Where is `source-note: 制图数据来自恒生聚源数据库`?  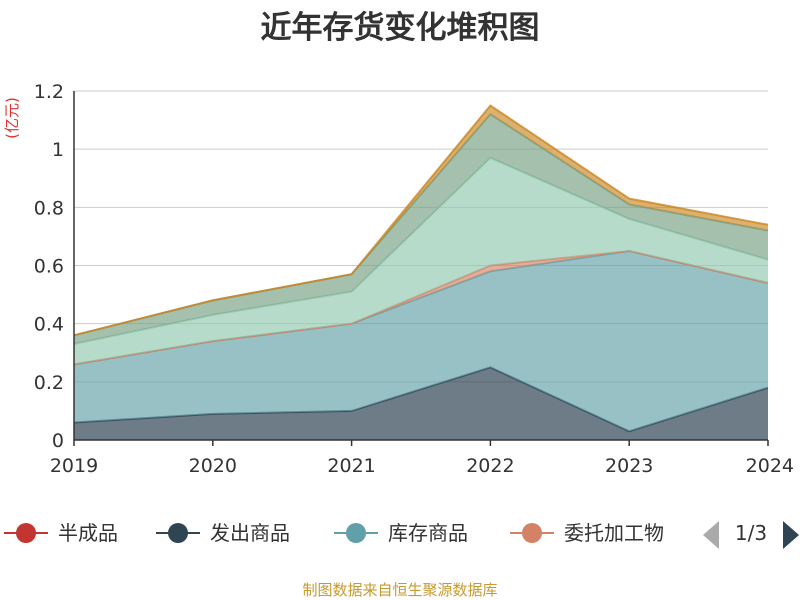 source-note: 制图数据来自恒生聚源数据库 is located at coordinates (399, 590).